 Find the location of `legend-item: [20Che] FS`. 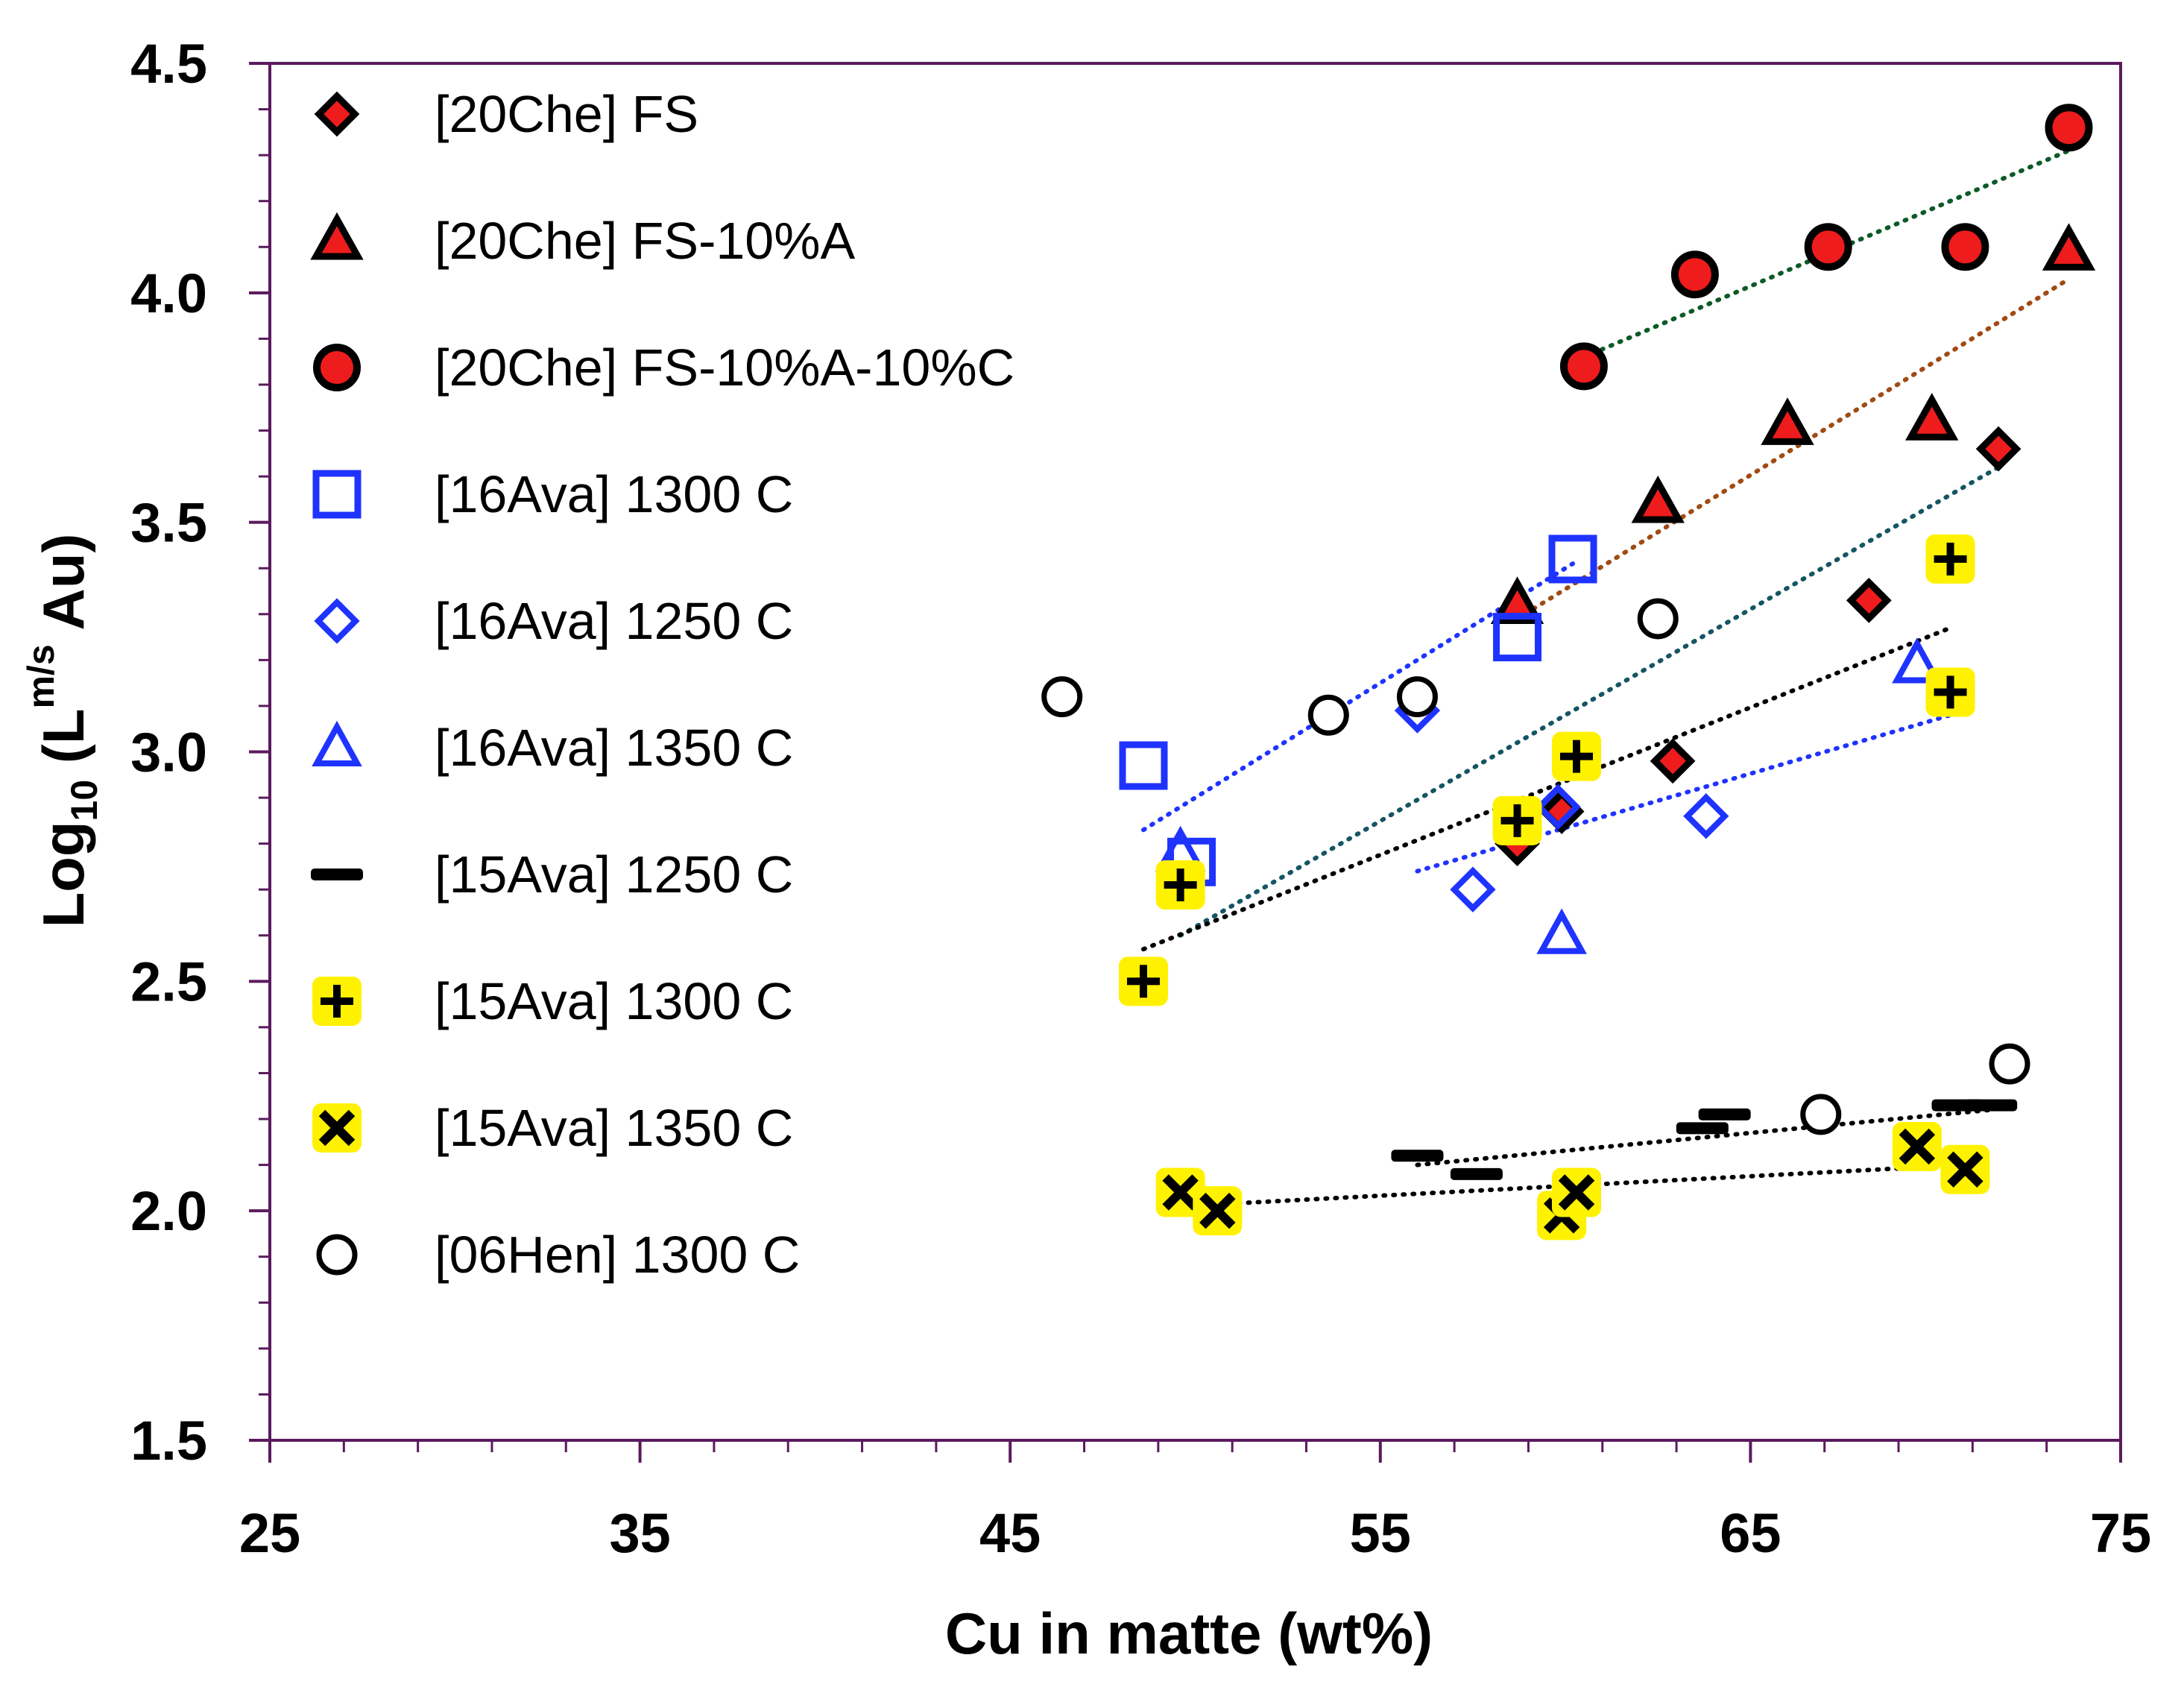

legend-item: [20Che] FS is located at coordinates (506, 114).